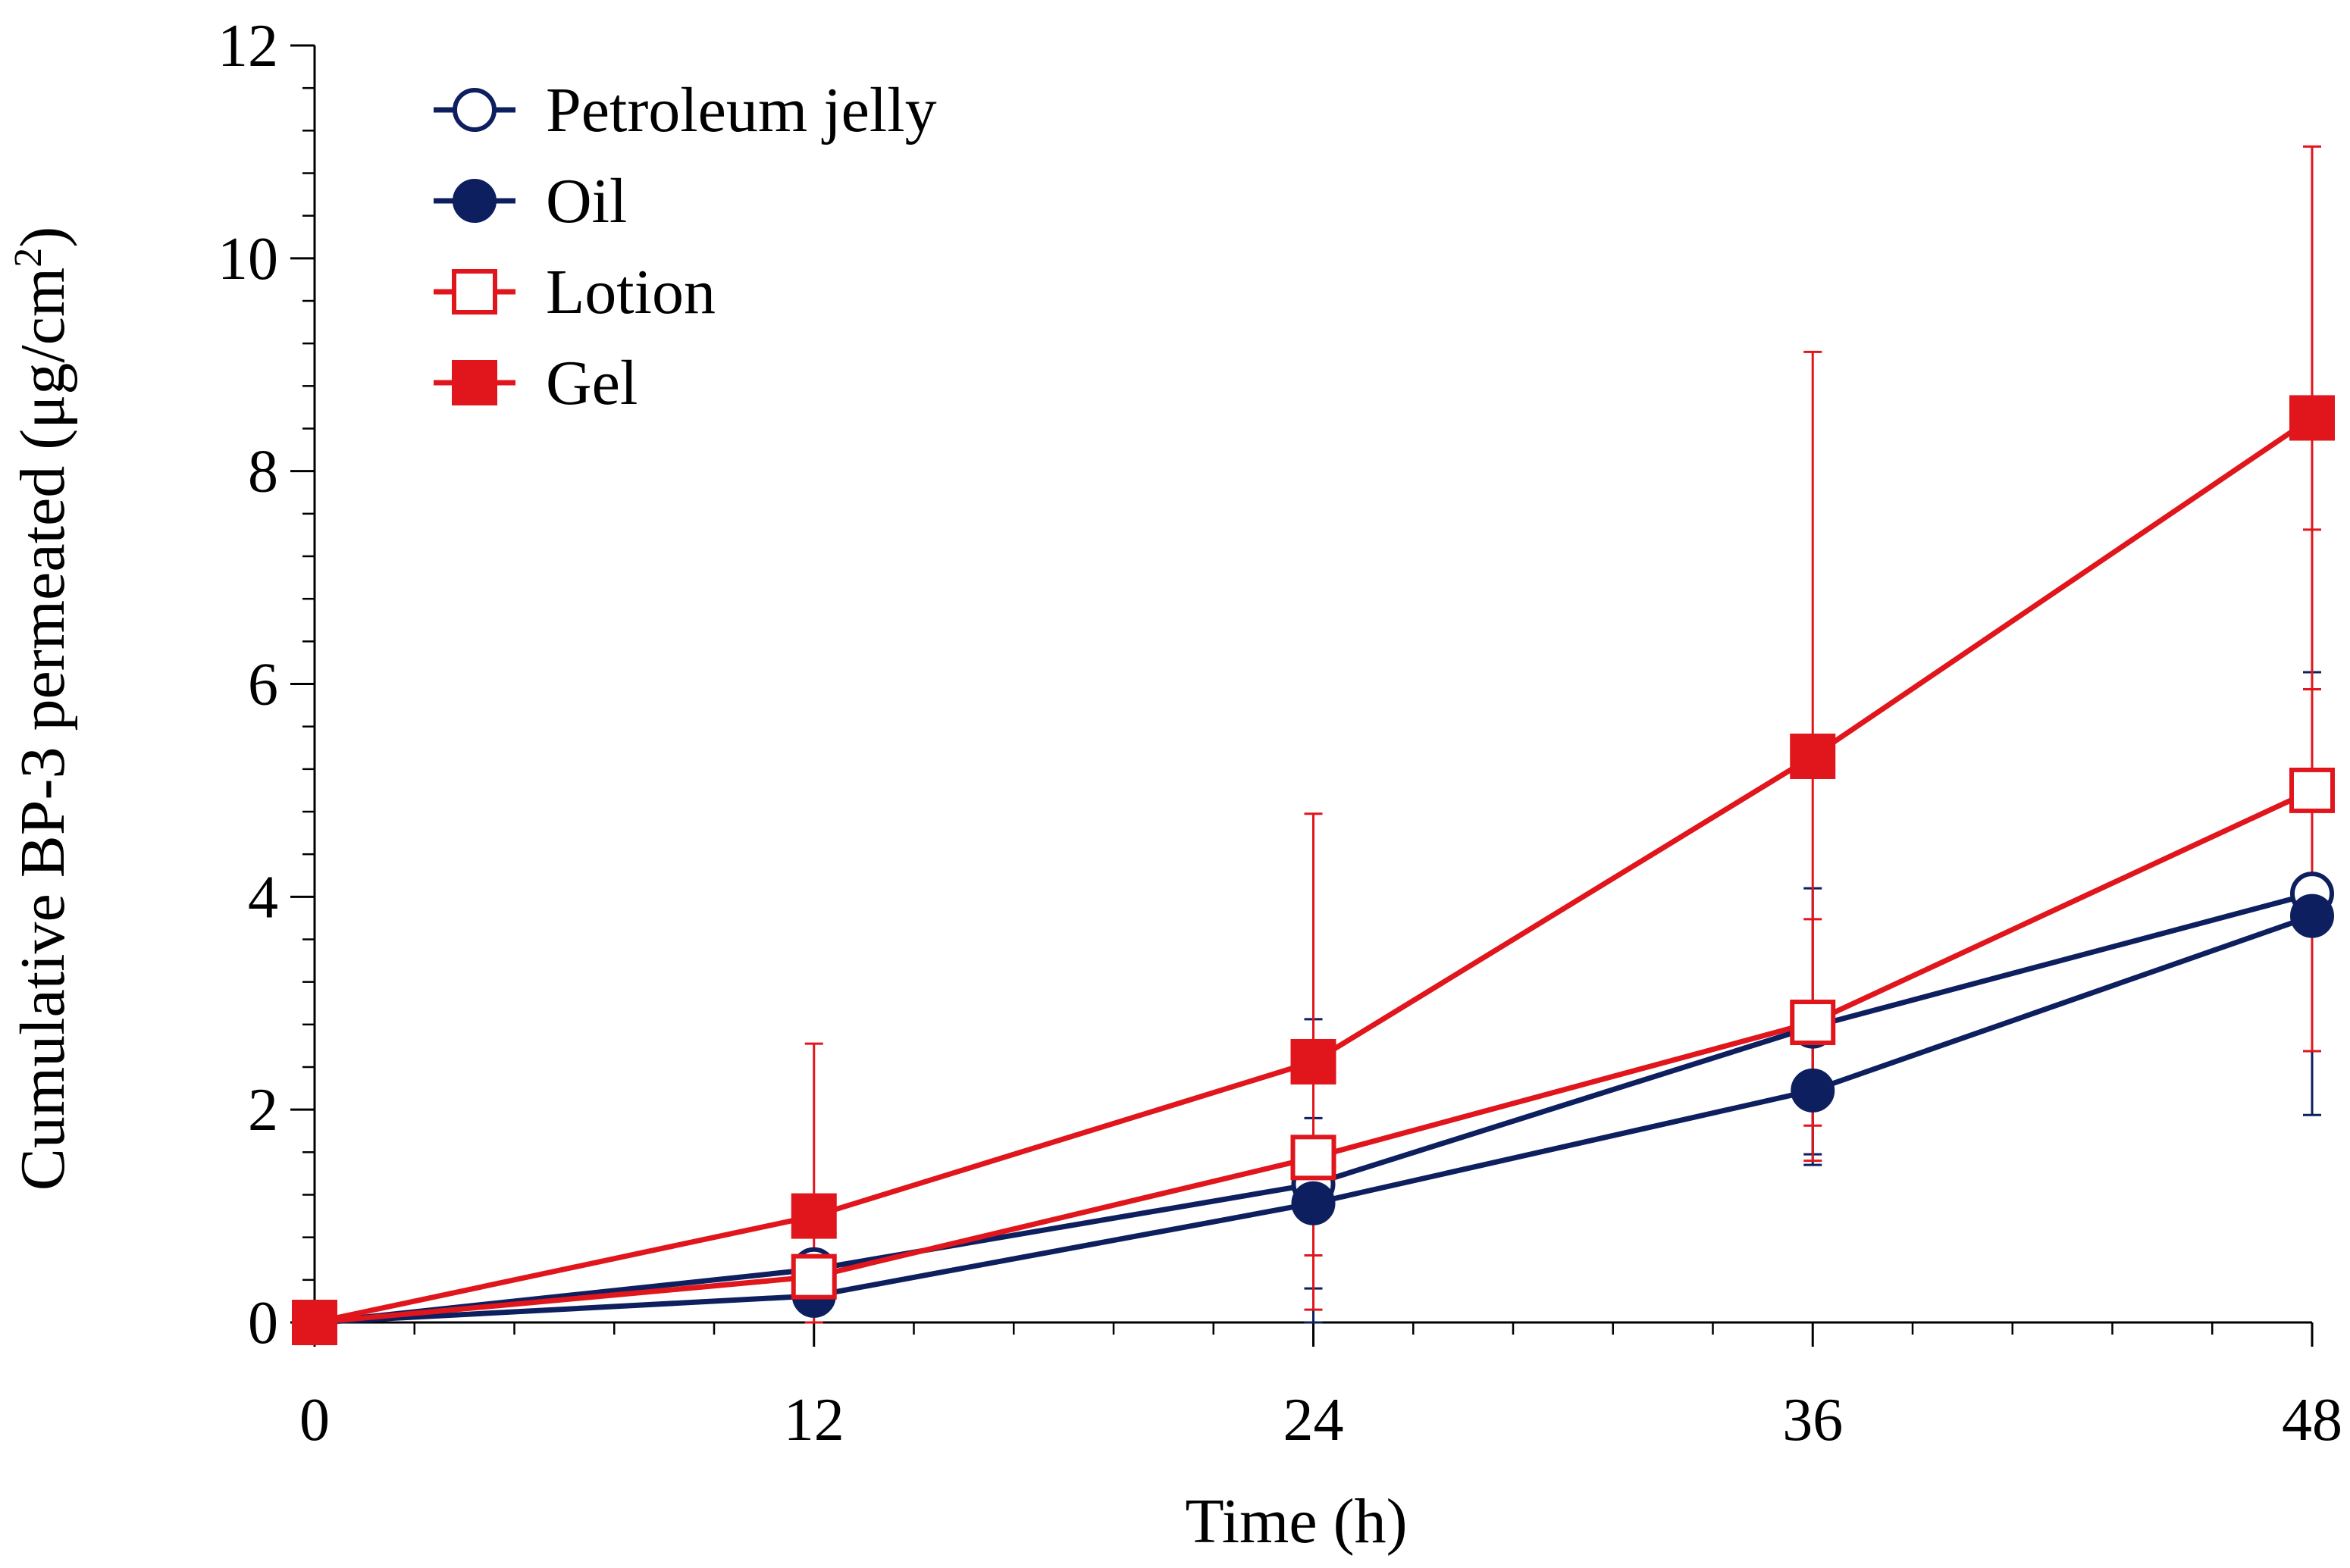 The height and width of the screenshot is (1568, 2350). What do you see at coordinates (263, 897) in the screenshot?
I see `y-tick-label: 4` at bounding box center [263, 897].